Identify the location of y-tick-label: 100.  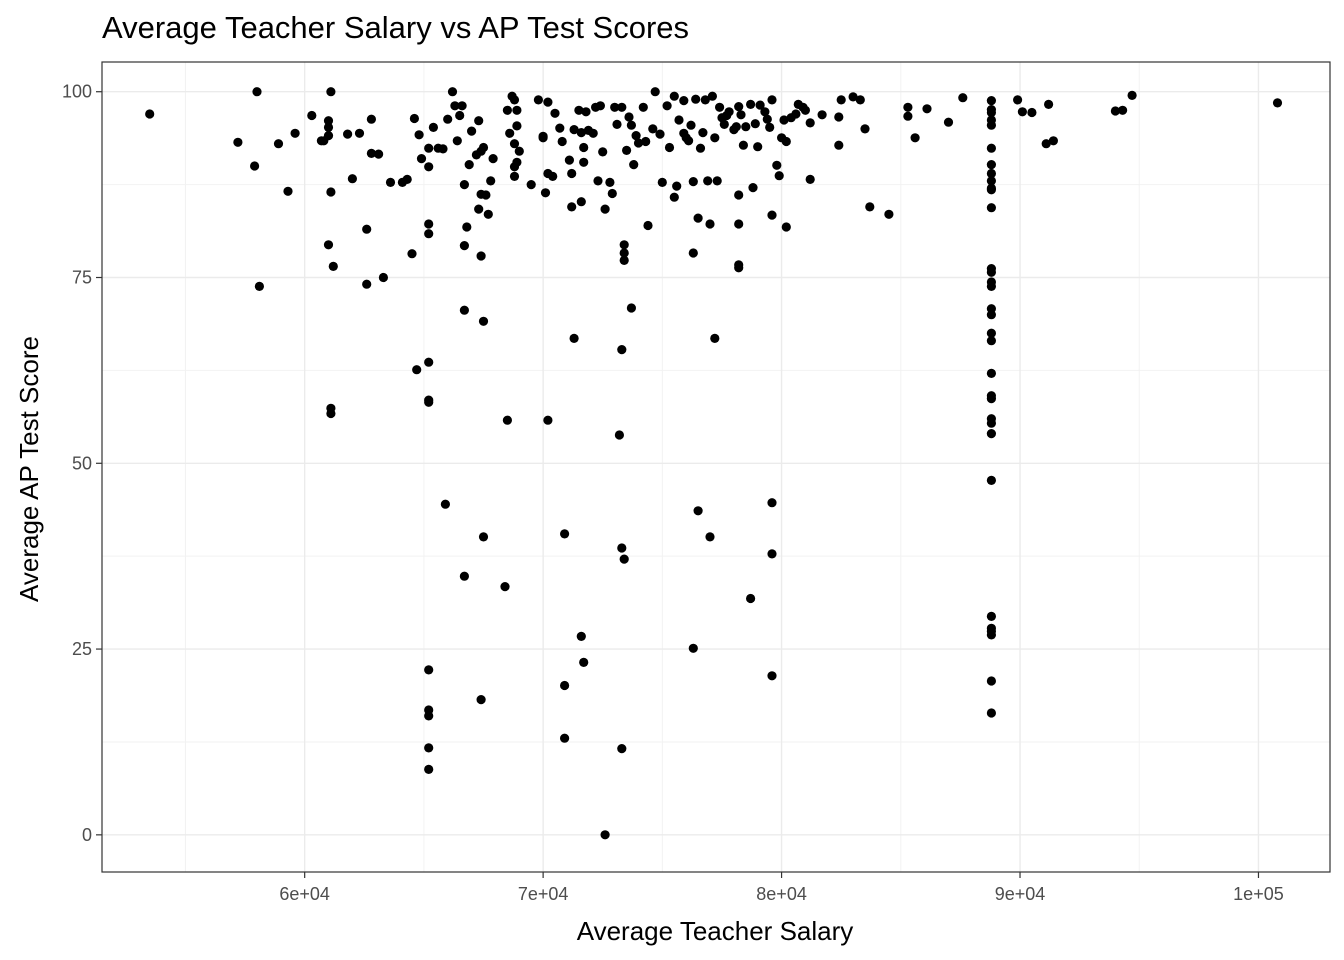
(77, 92).